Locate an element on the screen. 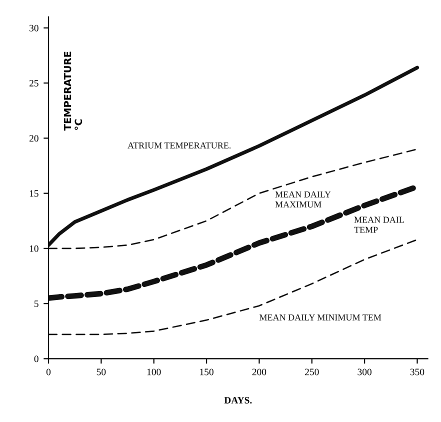 The height and width of the screenshot is (422, 441). x-tick-label: 250 is located at coordinates (312, 372).